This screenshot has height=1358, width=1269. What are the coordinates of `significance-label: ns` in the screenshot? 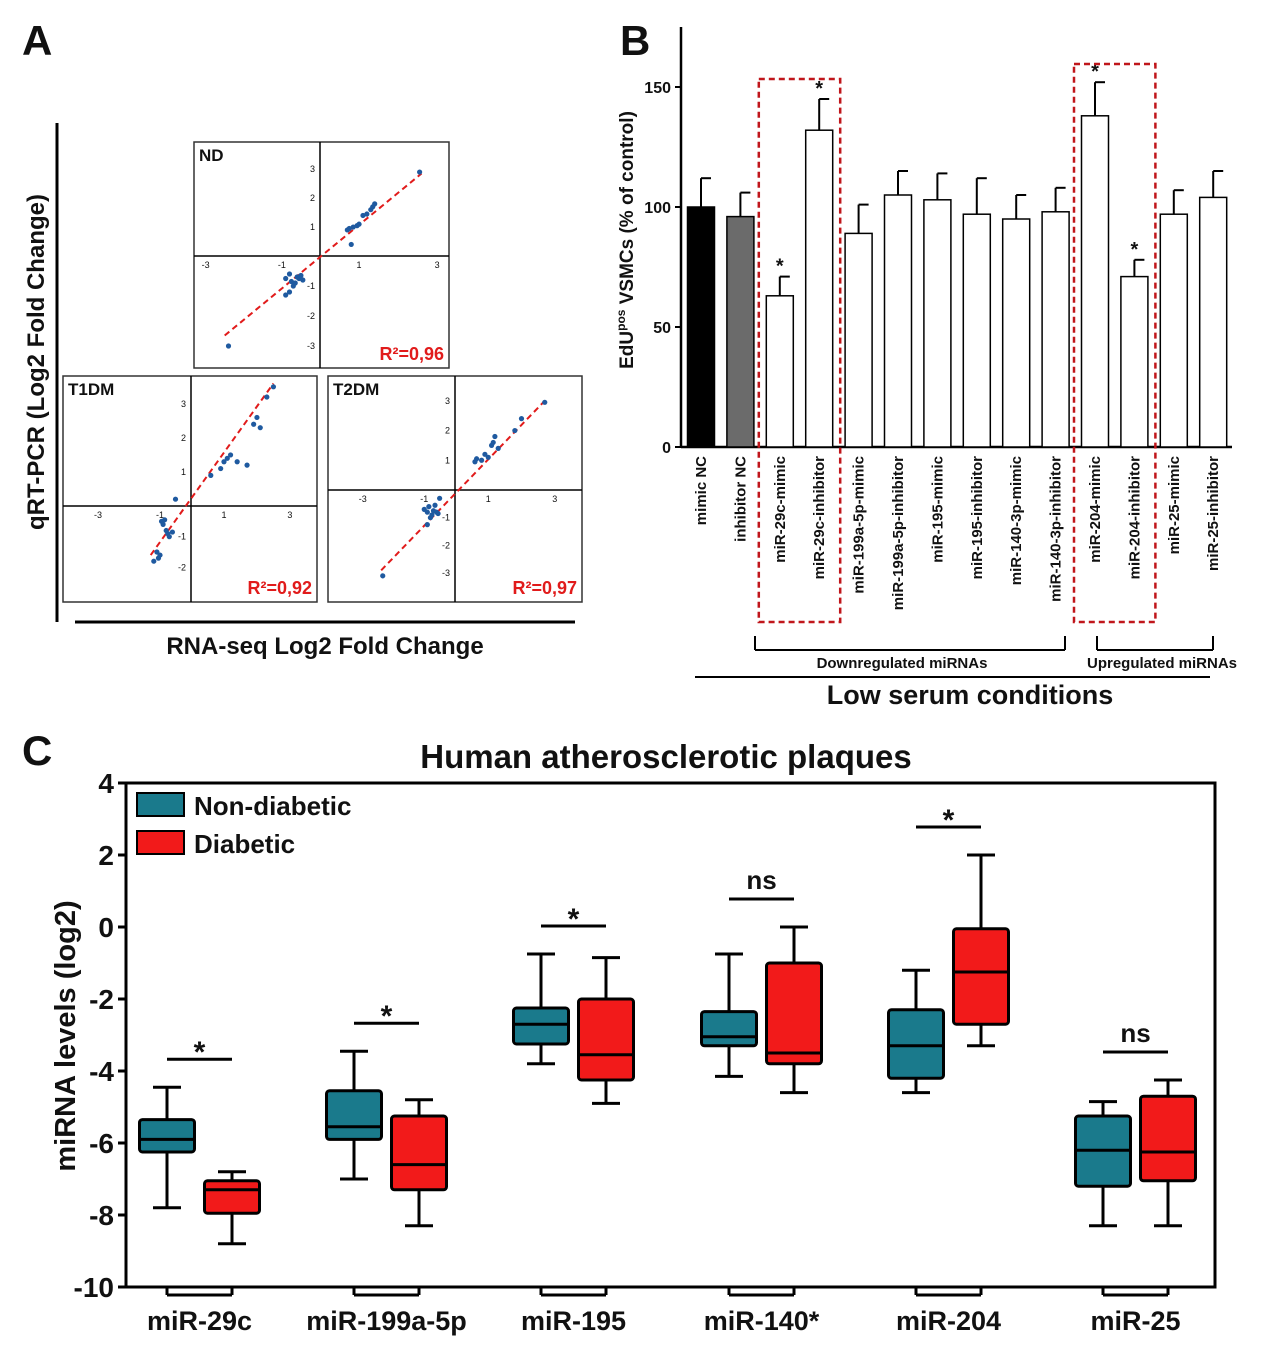 It's located at (1135, 1033).